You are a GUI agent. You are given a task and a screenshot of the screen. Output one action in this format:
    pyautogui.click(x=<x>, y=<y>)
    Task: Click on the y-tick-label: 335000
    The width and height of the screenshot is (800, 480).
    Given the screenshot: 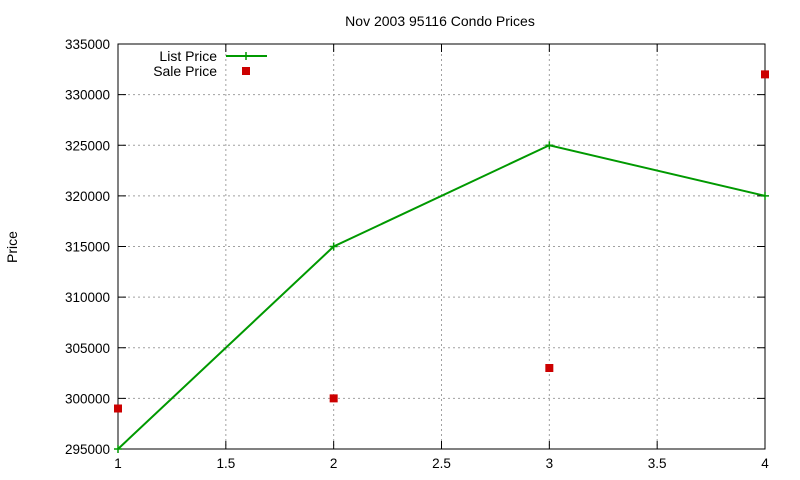 What is the action you would take?
    pyautogui.click(x=87, y=44)
    